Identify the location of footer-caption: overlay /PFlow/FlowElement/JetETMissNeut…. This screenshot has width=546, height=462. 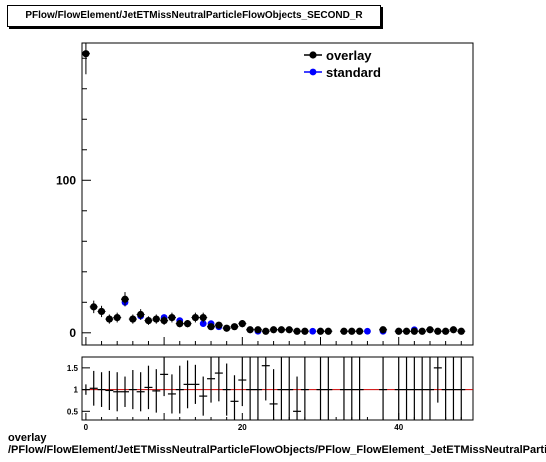
(277, 444).